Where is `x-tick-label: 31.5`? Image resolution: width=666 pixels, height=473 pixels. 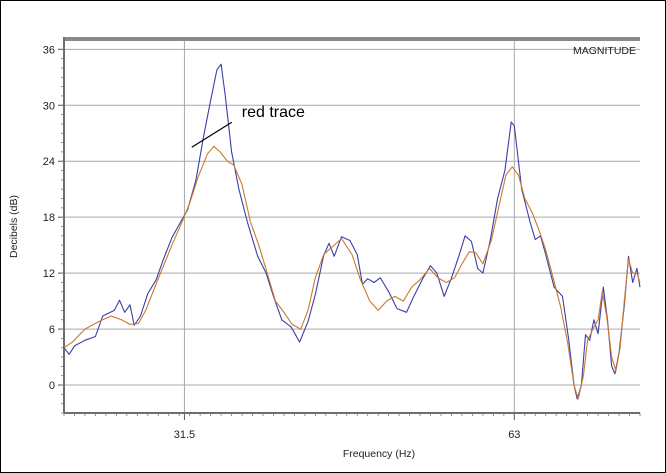
x-tick-label: 31.5 is located at coordinates (184, 435).